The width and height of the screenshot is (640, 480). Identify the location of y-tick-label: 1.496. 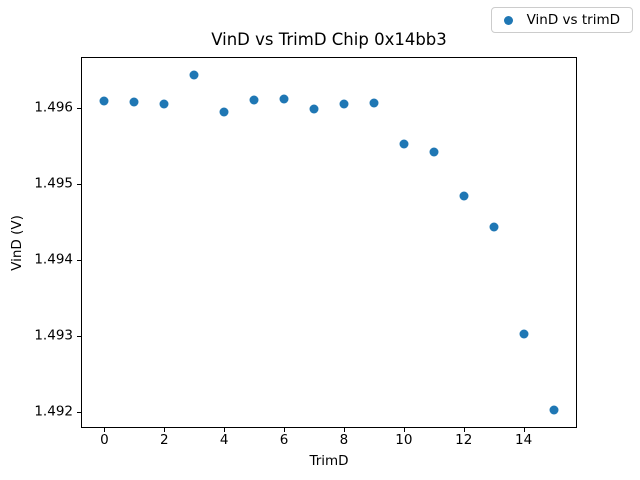
(53, 107).